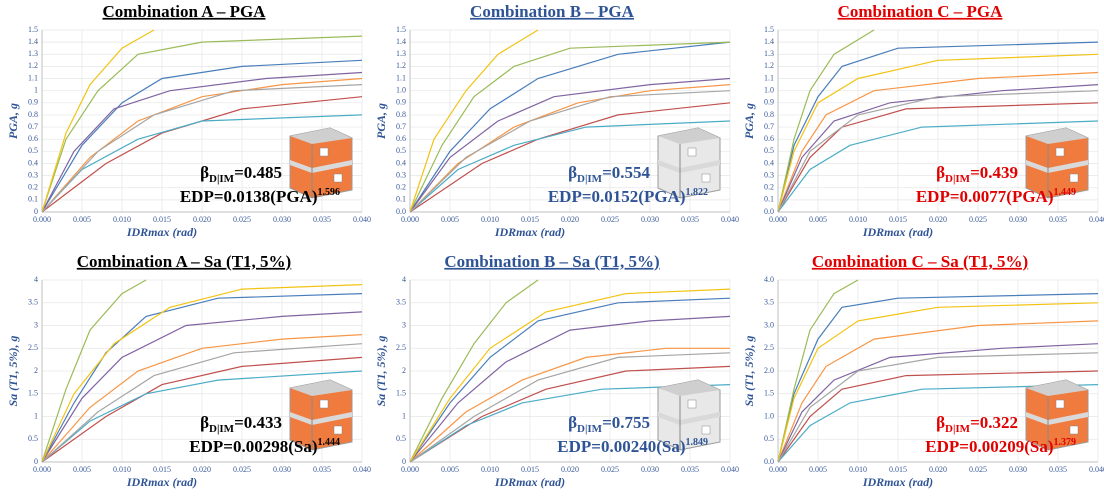 The height and width of the screenshot is (499, 1104). I want to click on edp-annotation: EDP=0.0077(PGA)1.449, so click(996, 196).